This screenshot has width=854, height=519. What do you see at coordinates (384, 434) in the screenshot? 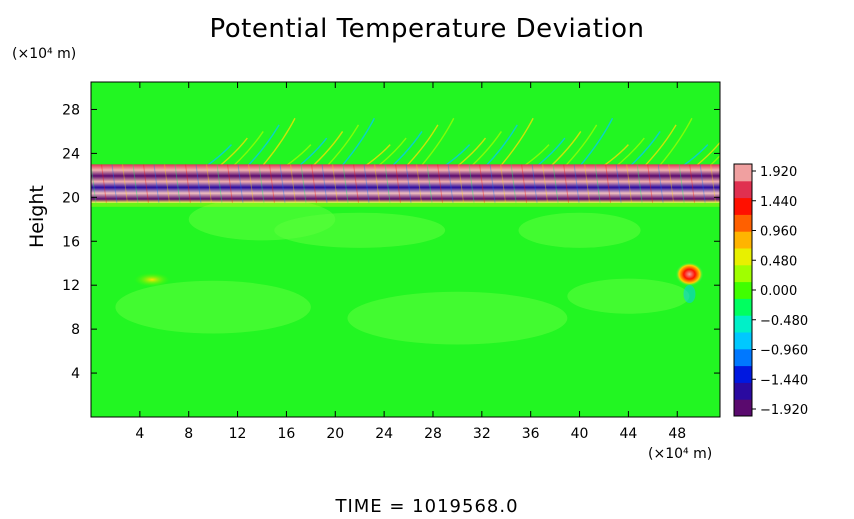
I see `x-tick-label: 24` at bounding box center [384, 434].